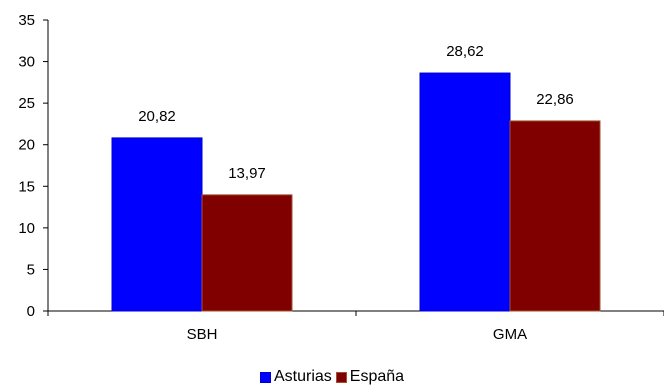  What do you see at coordinates (465, 192) in the screenshot?
I see `bar-asturias-gma` at bounding box center [465, 192].